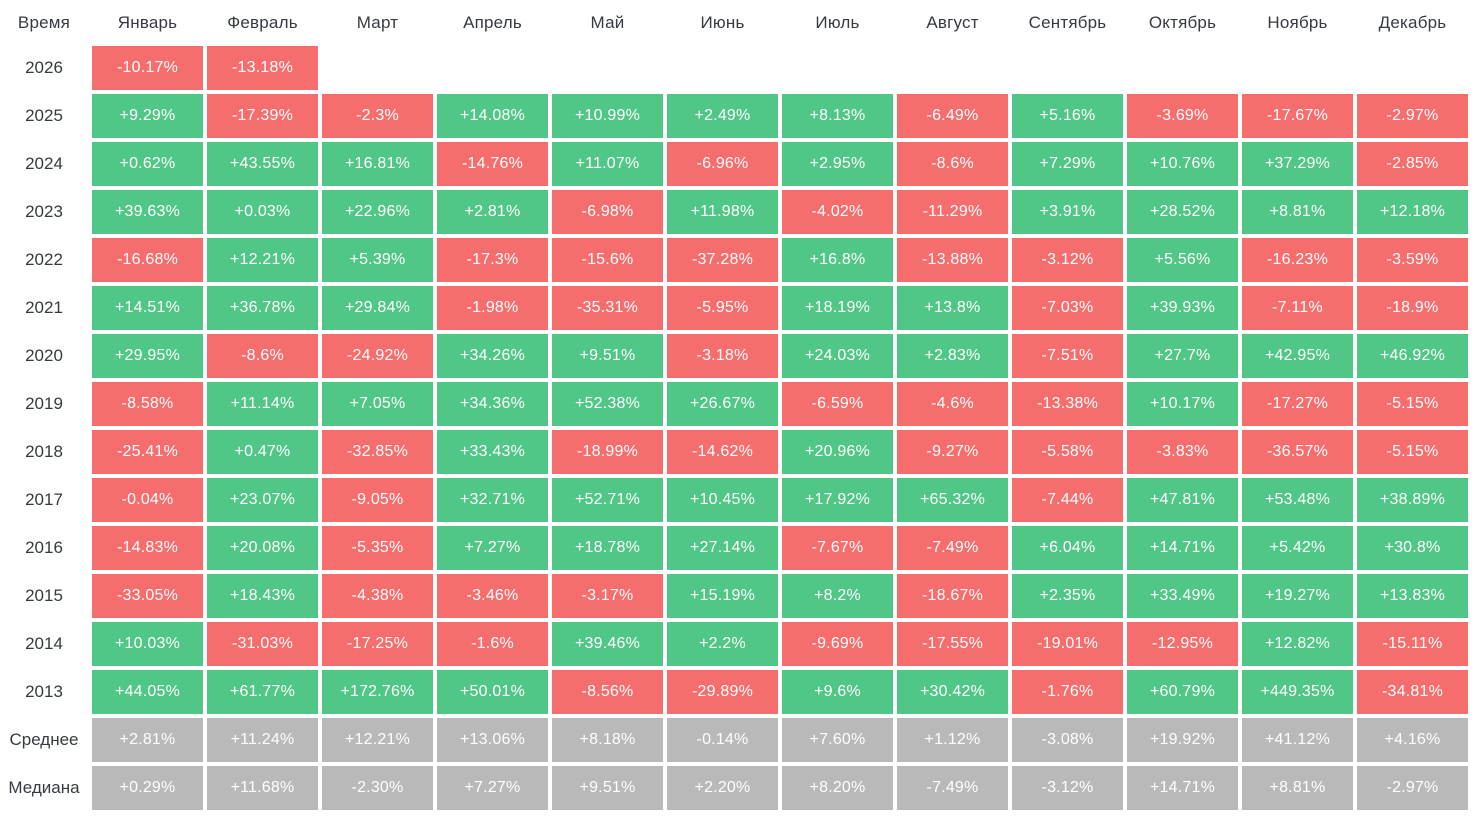  What do you see at coordinates (492, 260) in the screenshot?
I see `return-cell: -17.3%` at bounding box center [492, 260].